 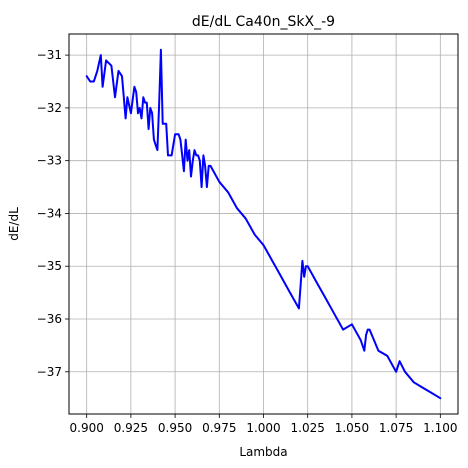 I want to click on x-tick-label: 0.925, so click(x=131, y=428).